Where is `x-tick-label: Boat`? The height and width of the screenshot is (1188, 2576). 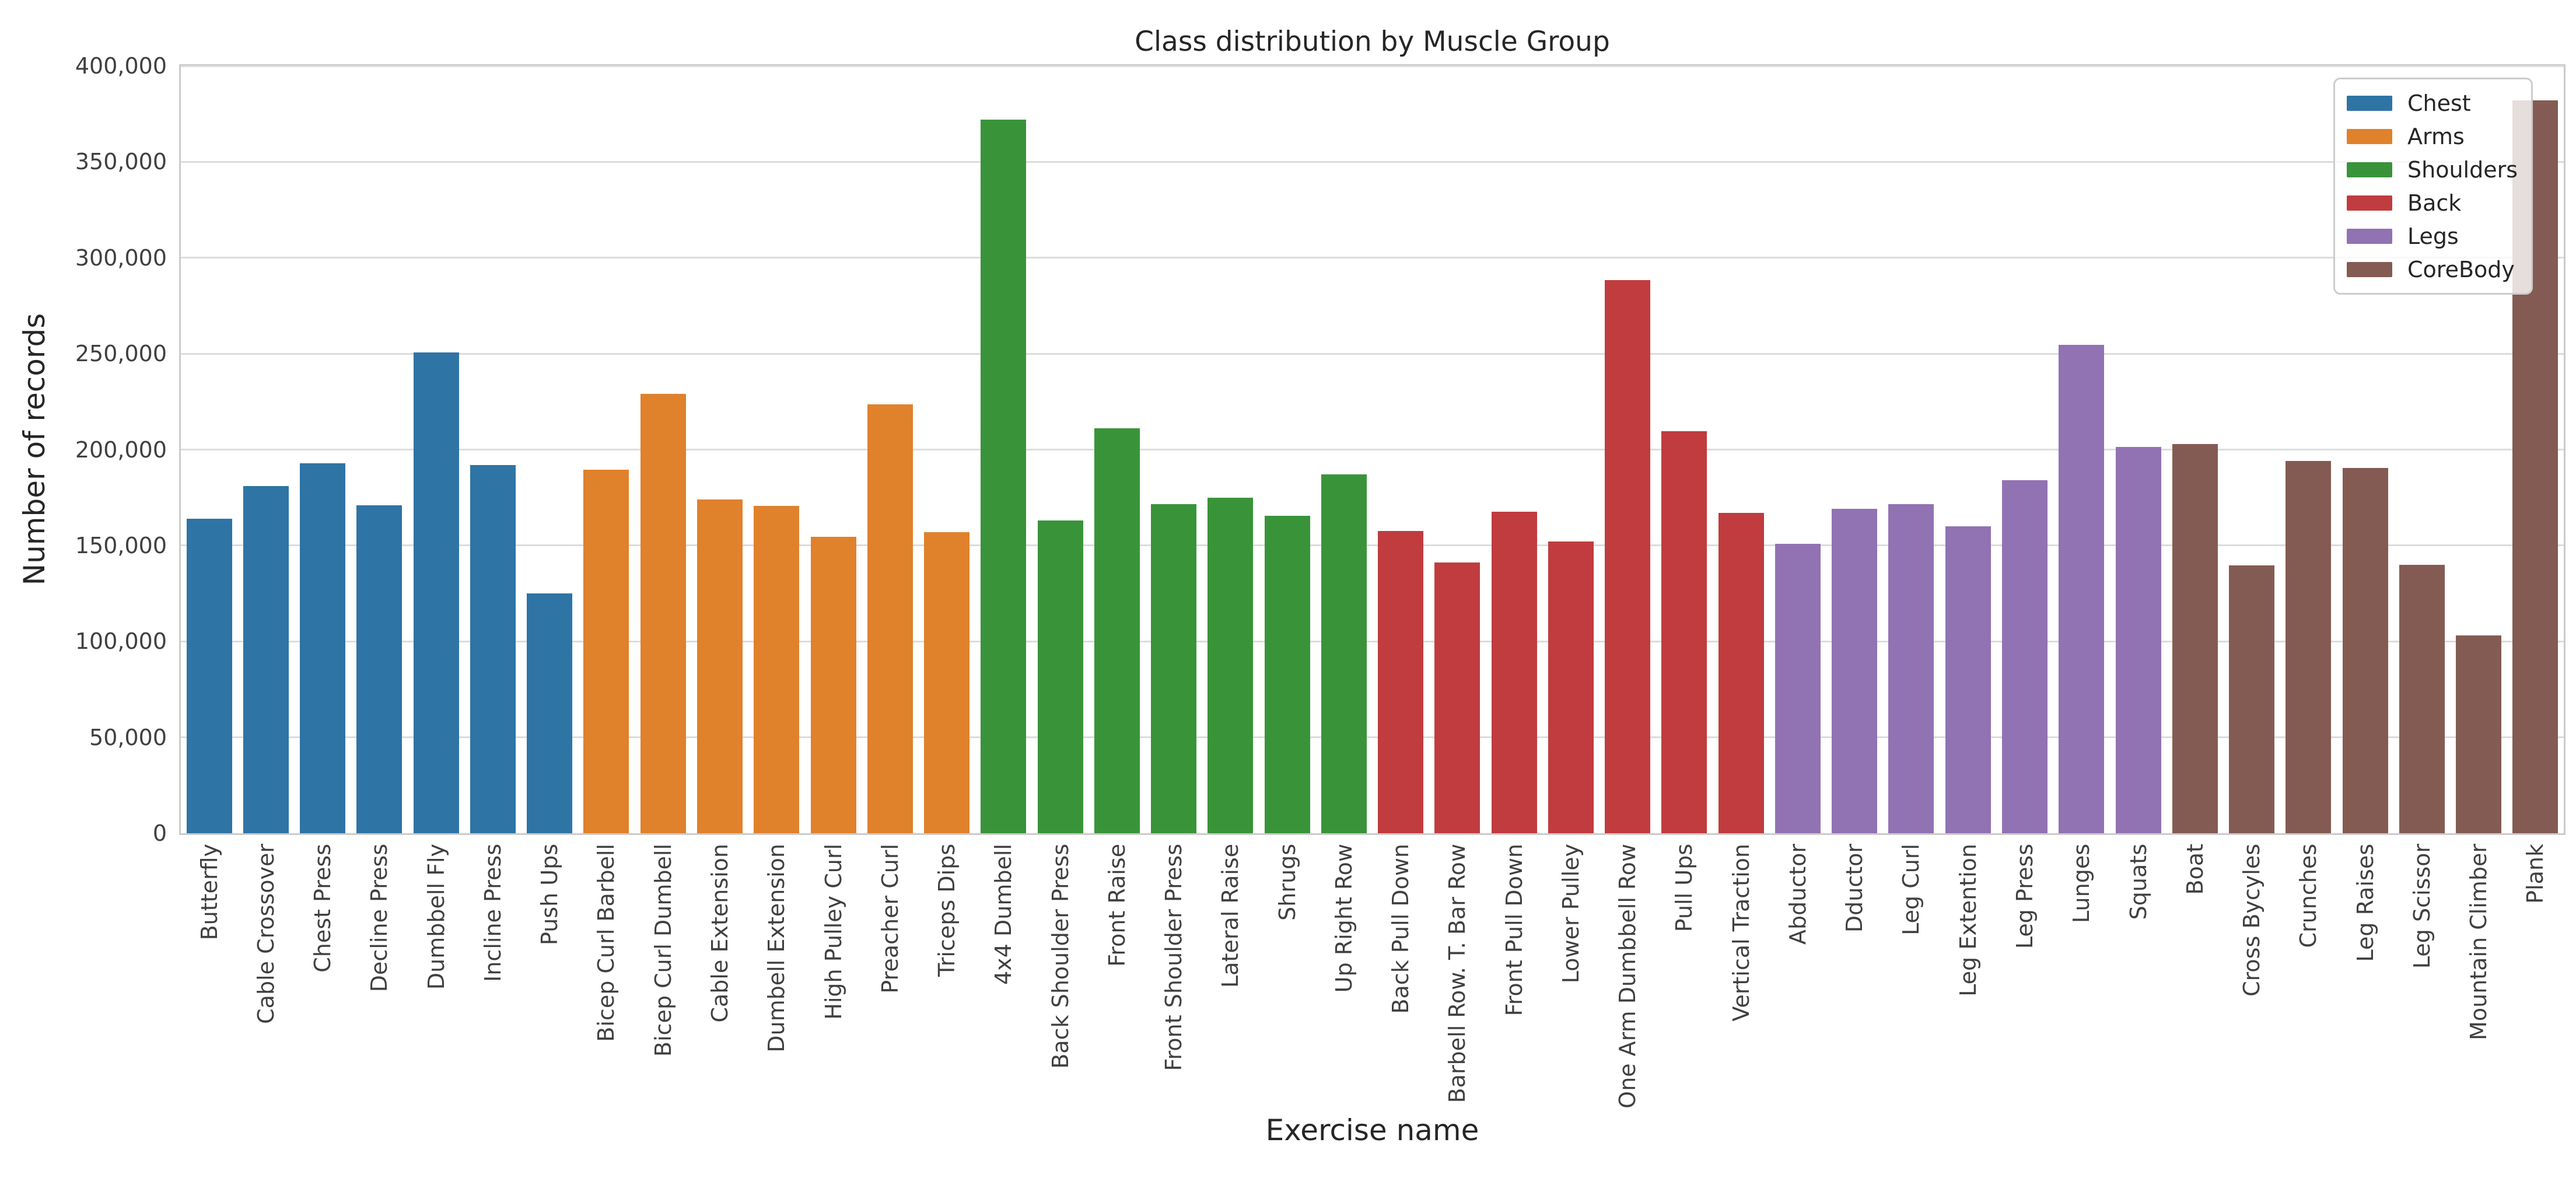 x-tick-label: Boat is located at coordinates (2195, 869).